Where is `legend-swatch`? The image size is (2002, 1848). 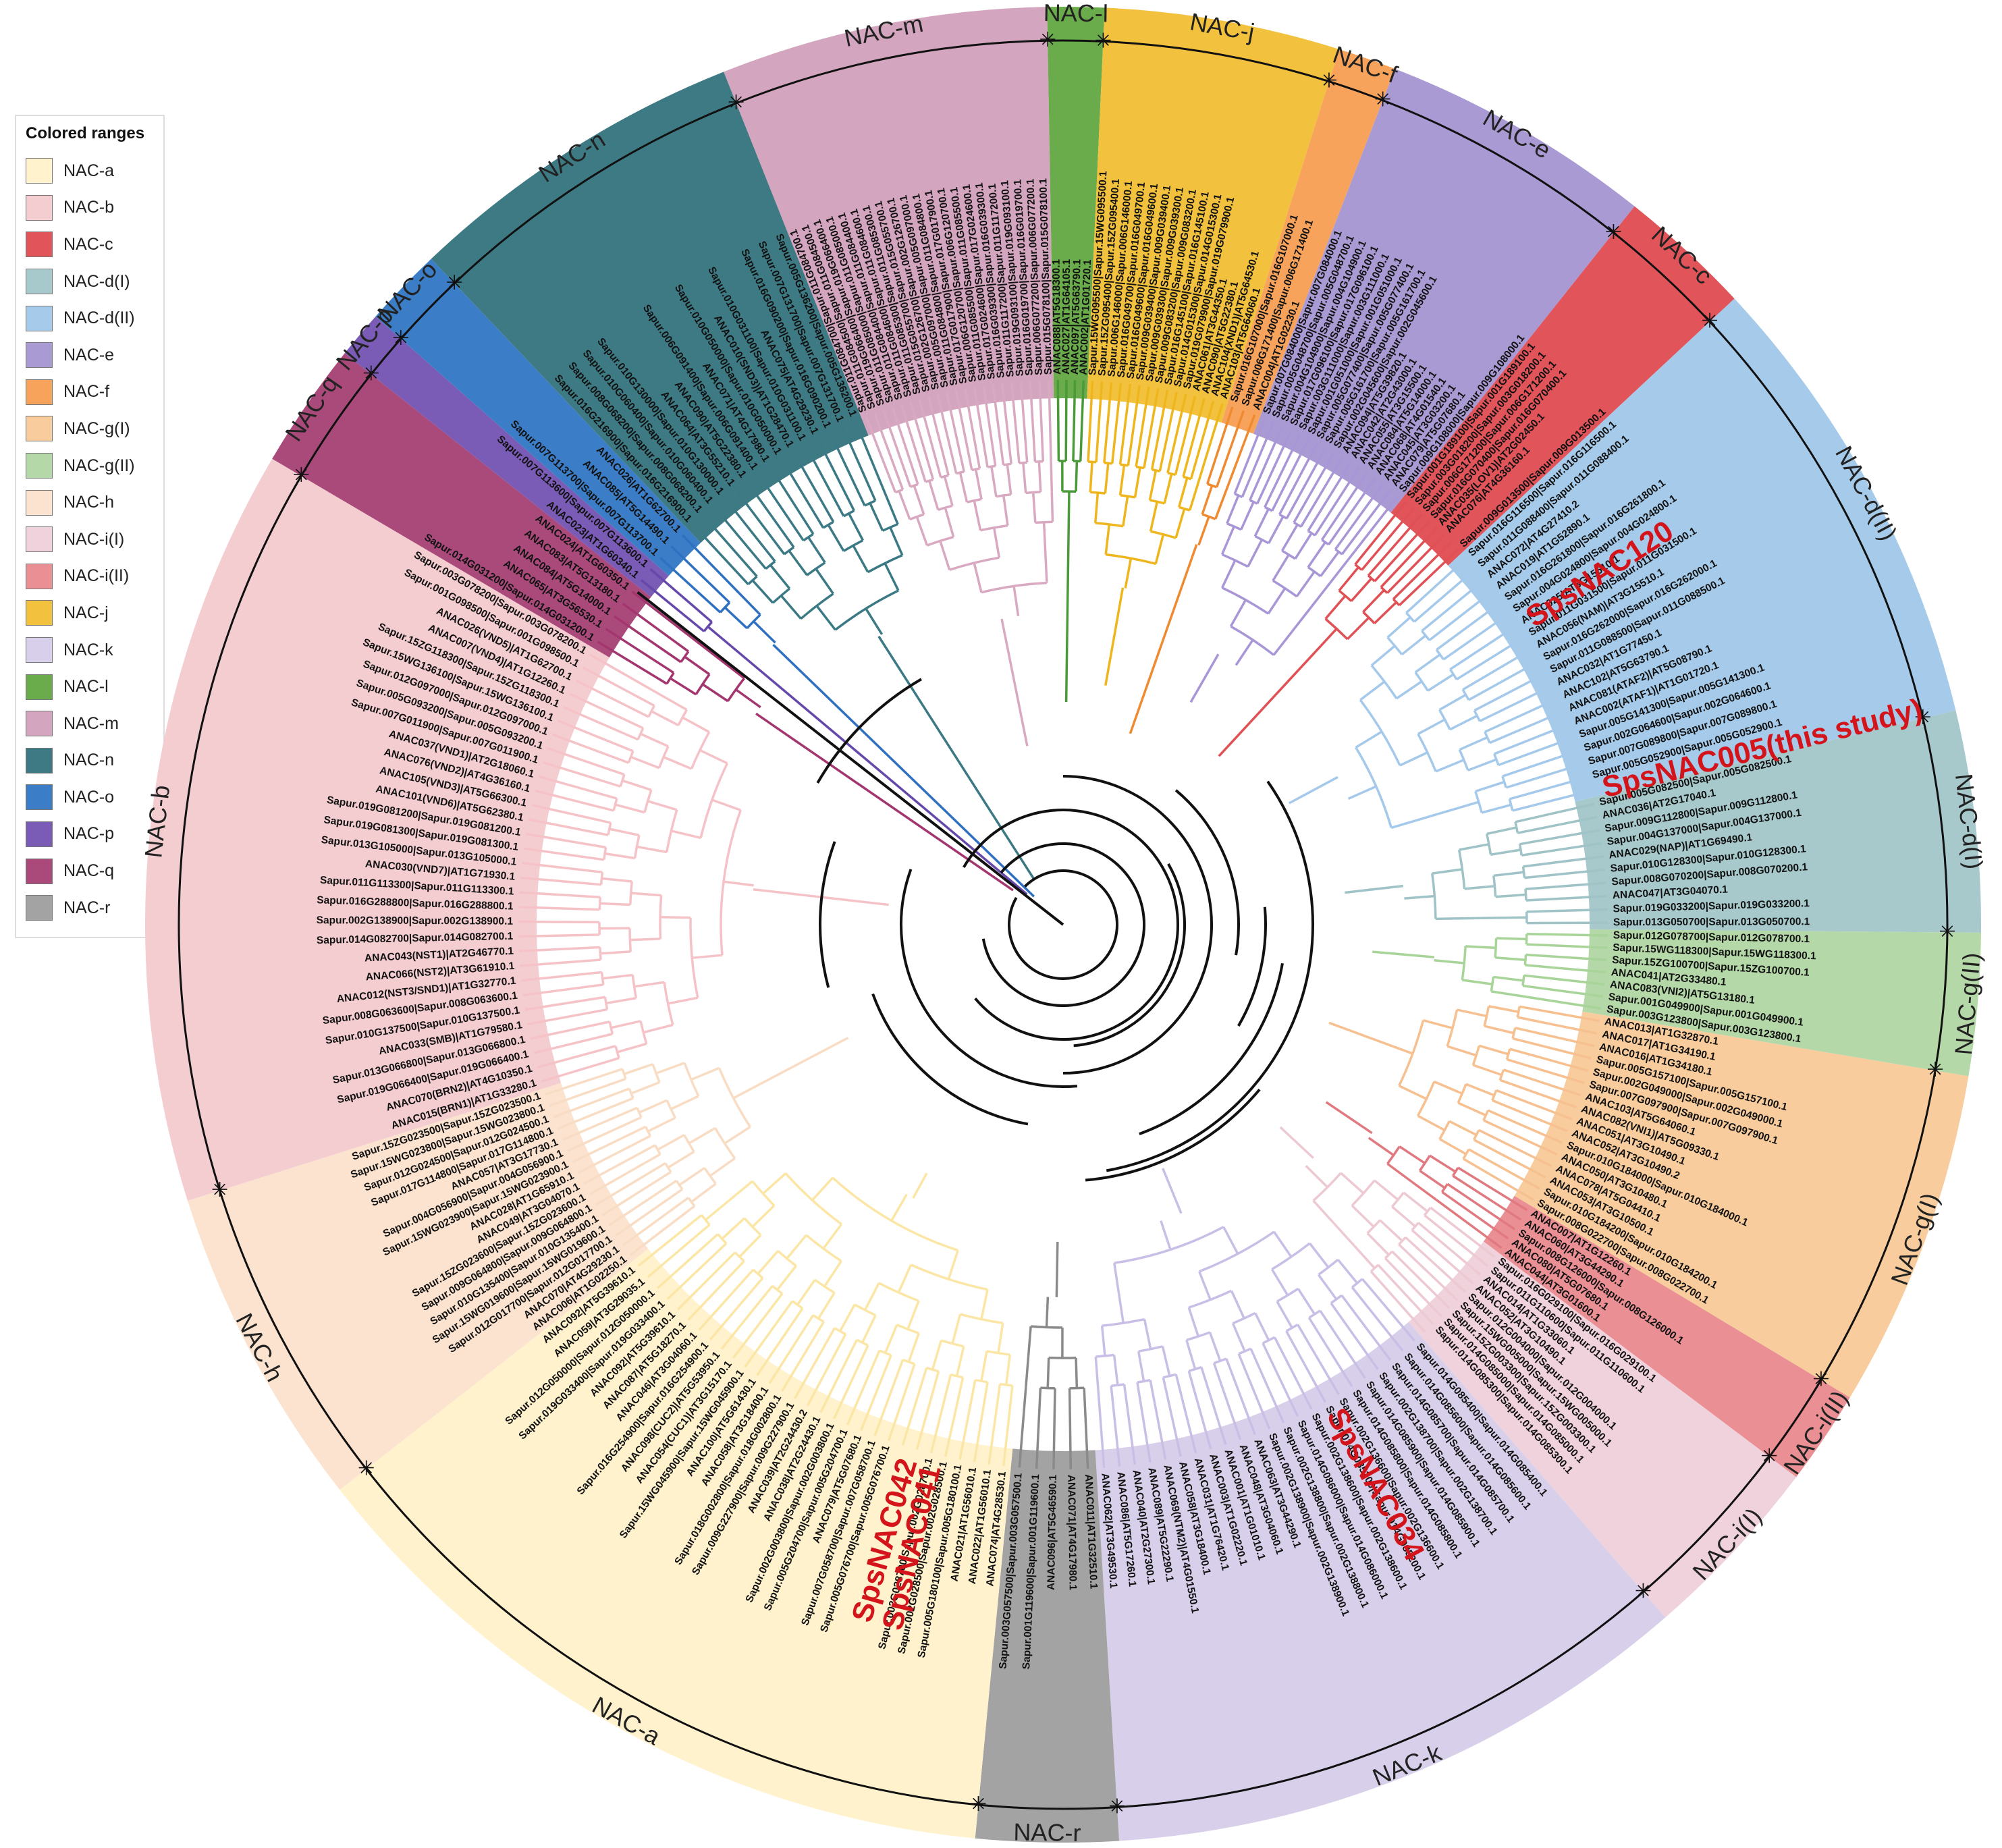
legend-swatch is located at coordinates (39, 834).